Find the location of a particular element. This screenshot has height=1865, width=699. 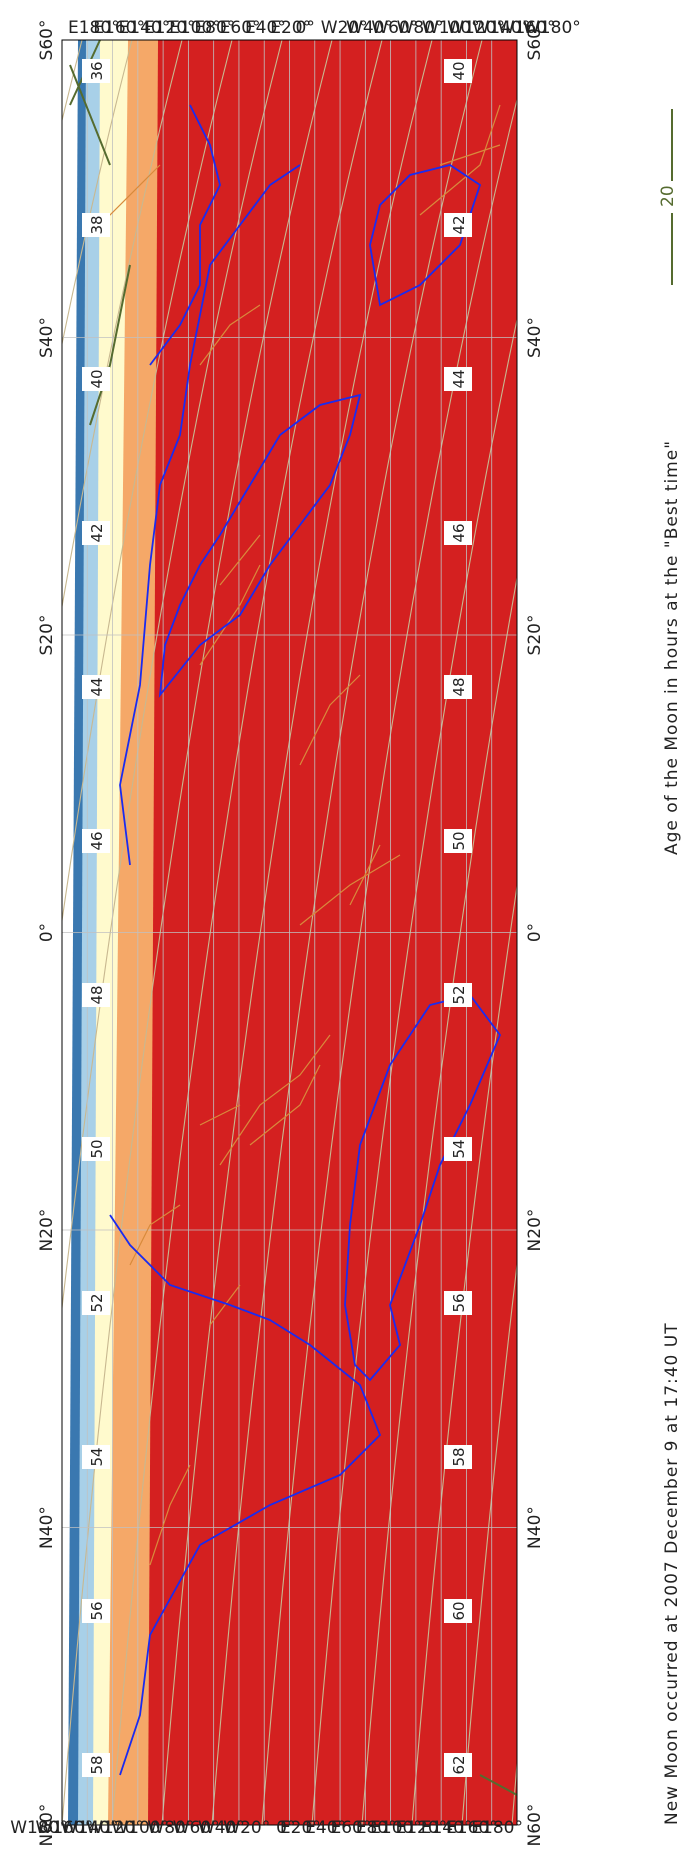

latitude-label-top: N20° is located at coordinates (47, 1230).